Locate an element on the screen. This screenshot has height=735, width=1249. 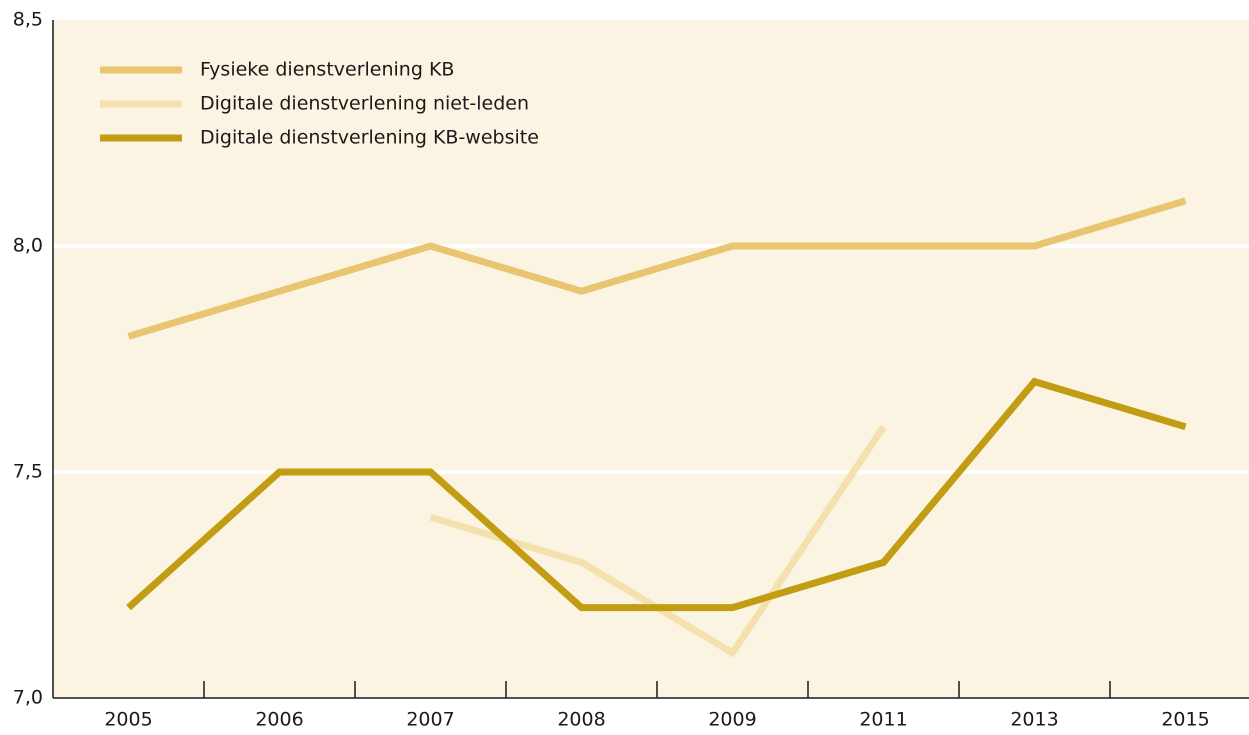
x-tick-label: 2015 is located at coordinates (1185, 720).